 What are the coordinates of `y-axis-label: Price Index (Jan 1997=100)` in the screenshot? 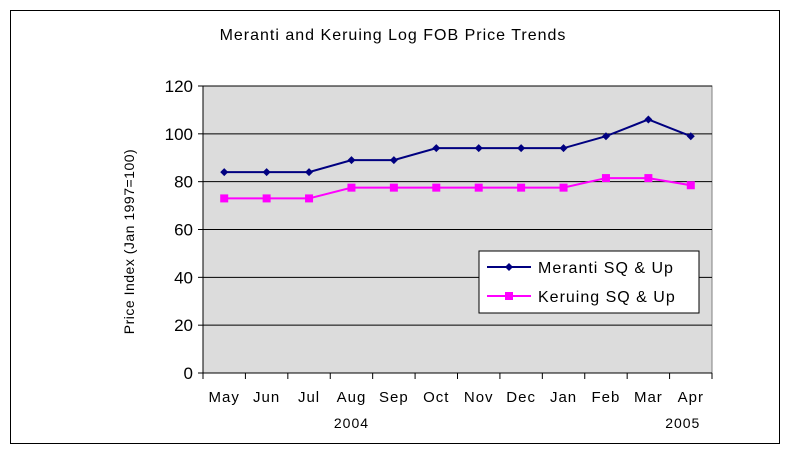 It's located at (129, 241).